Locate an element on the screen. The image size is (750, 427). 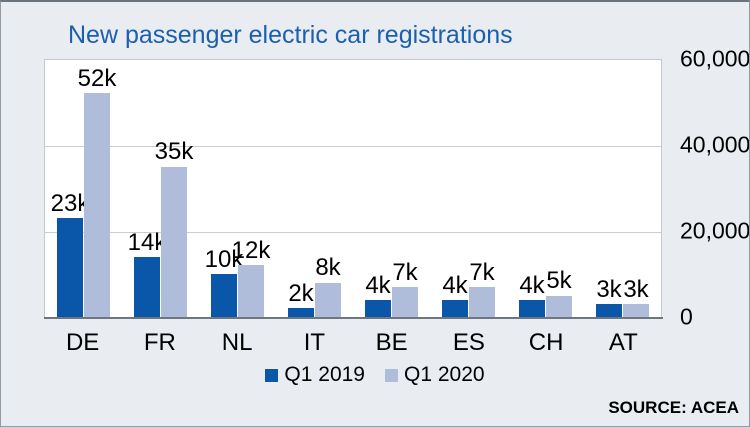
category-label-de: DE is located at coordinates (82, 342).